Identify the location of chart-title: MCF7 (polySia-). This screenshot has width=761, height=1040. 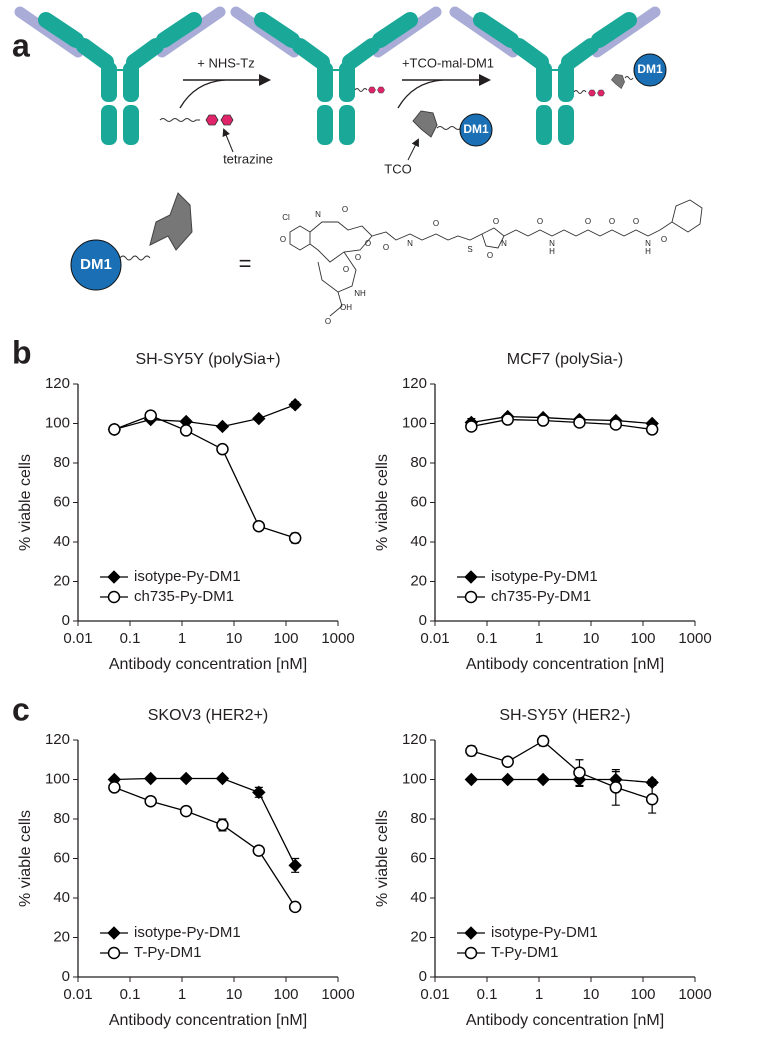
(565, 359).